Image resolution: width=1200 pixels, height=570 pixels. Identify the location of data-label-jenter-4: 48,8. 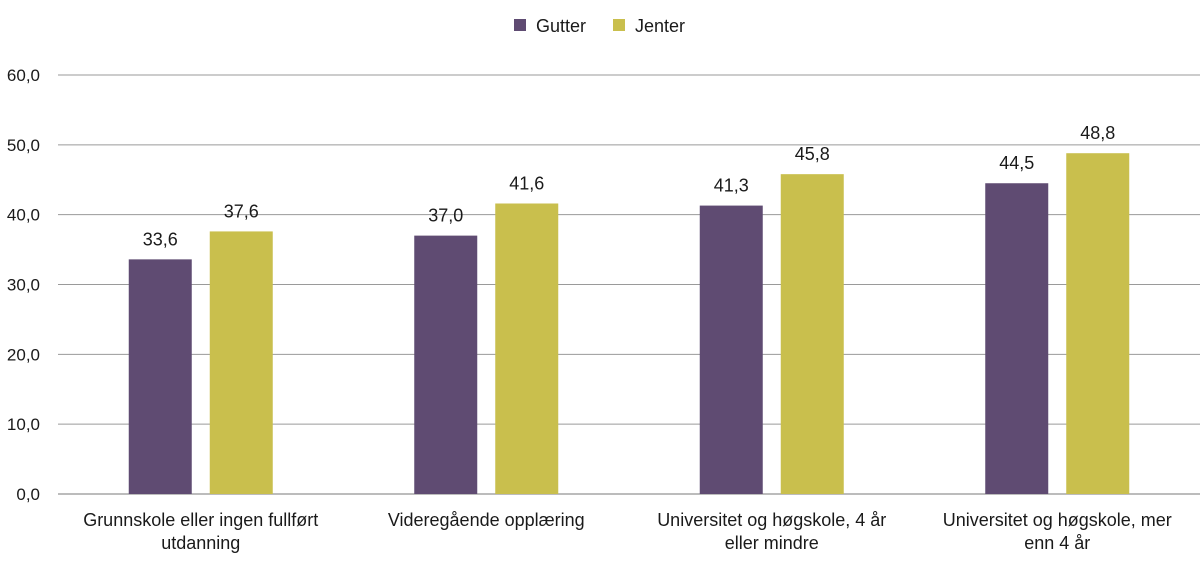
(1097, 133).